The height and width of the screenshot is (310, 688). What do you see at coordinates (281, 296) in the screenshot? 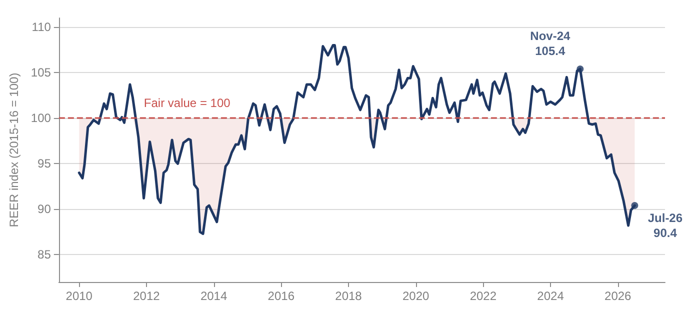
I see `x-tick-label: 2016` at bounding box center [281, 296].